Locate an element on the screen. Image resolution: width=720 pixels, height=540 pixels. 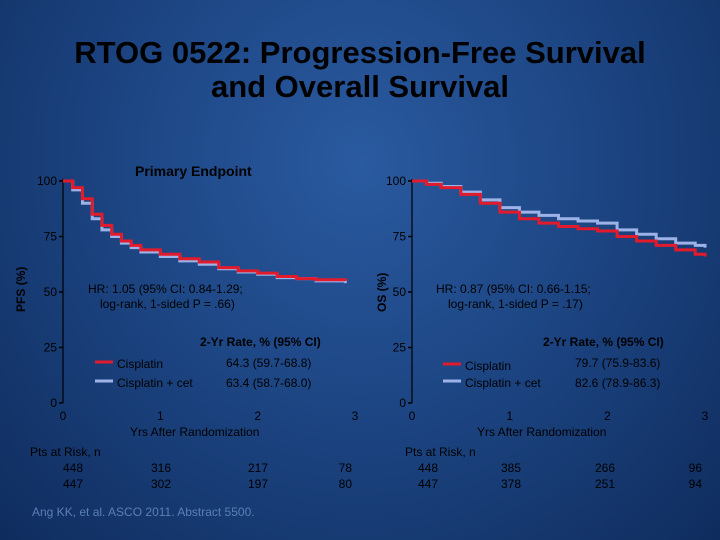
os-cisplatin-curve is located at coordinates (559, 218).